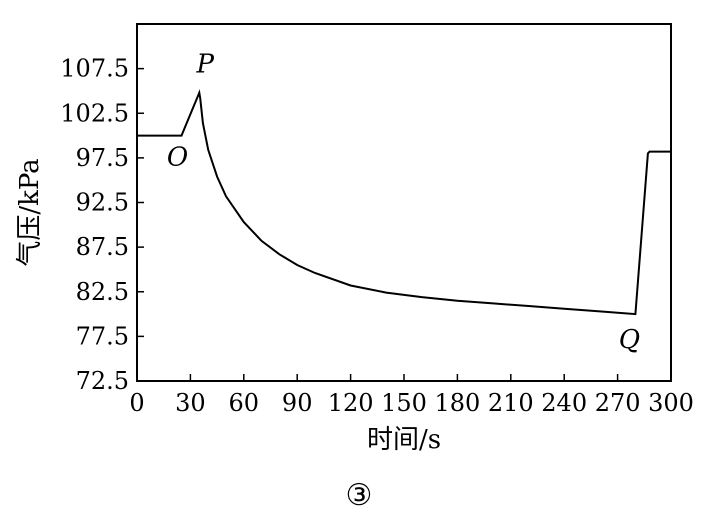 This screenshot has width=726, height=513. Describe the element at coordinates (629, 340) in the screenshot. I see `point-label-q: Q` at that location.